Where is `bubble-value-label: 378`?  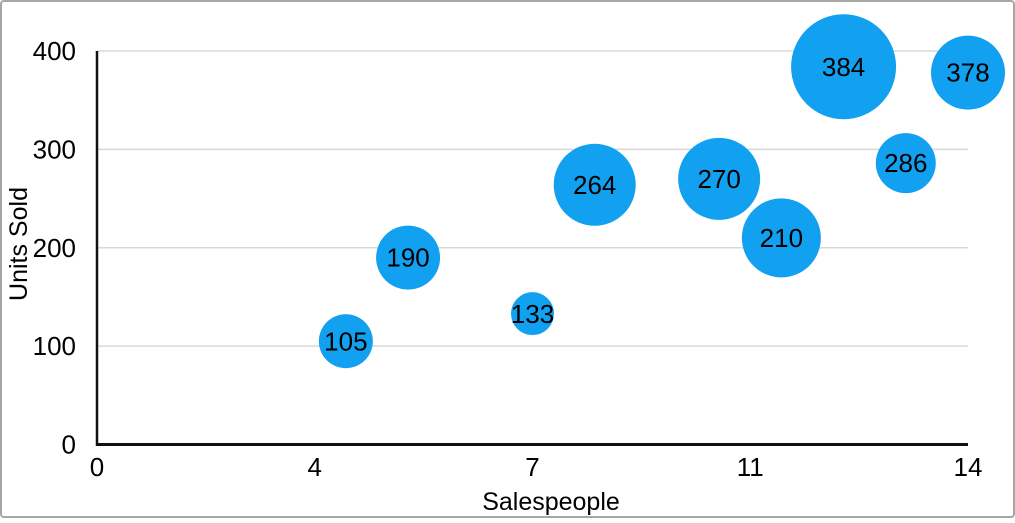 bubble-value-label: 378 is located at coordinates (967, 73).